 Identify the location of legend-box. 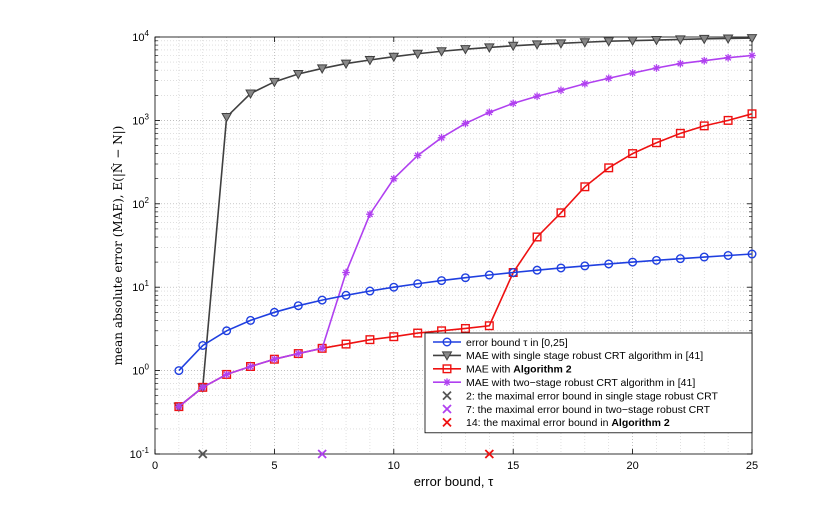
(588, 383).